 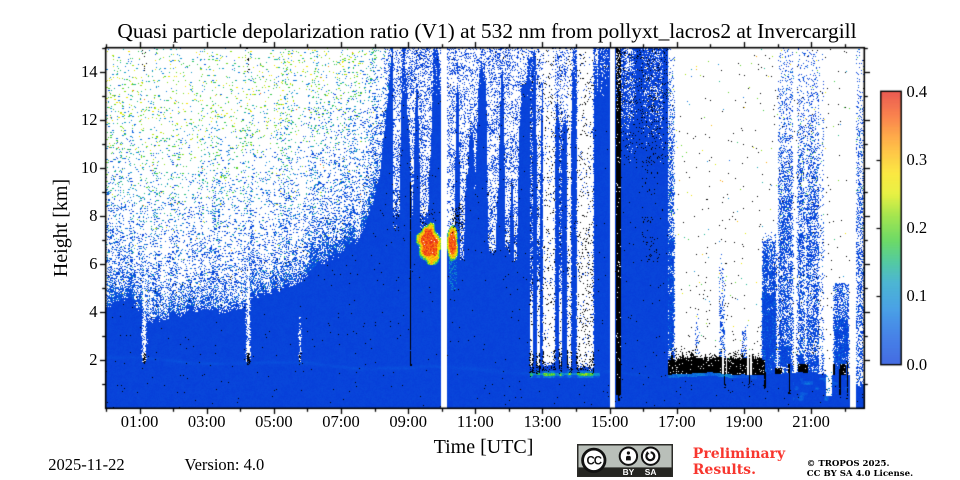 I want to click on x-tick-label: 11:00, so click(x=475, y=421).